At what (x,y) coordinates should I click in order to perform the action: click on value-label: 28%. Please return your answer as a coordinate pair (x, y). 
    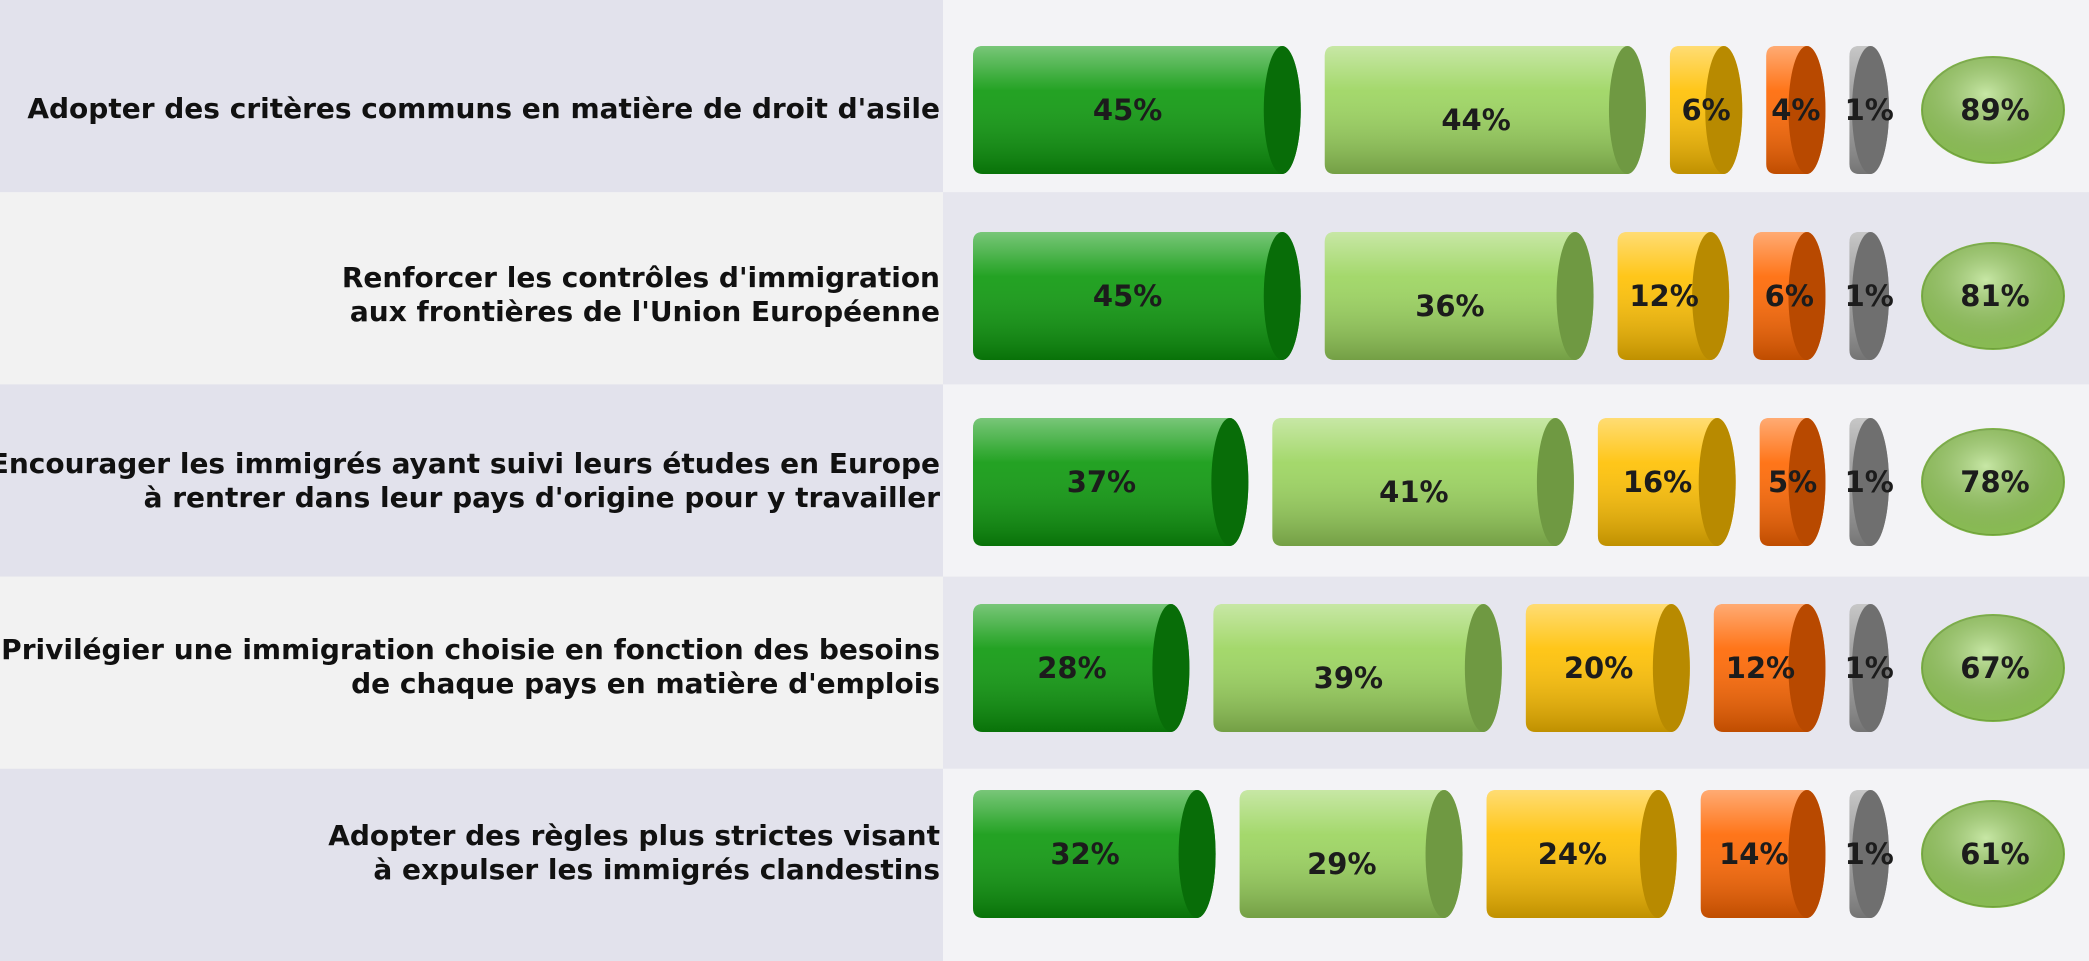
    Looking at the image, I should click on (1071, 668).